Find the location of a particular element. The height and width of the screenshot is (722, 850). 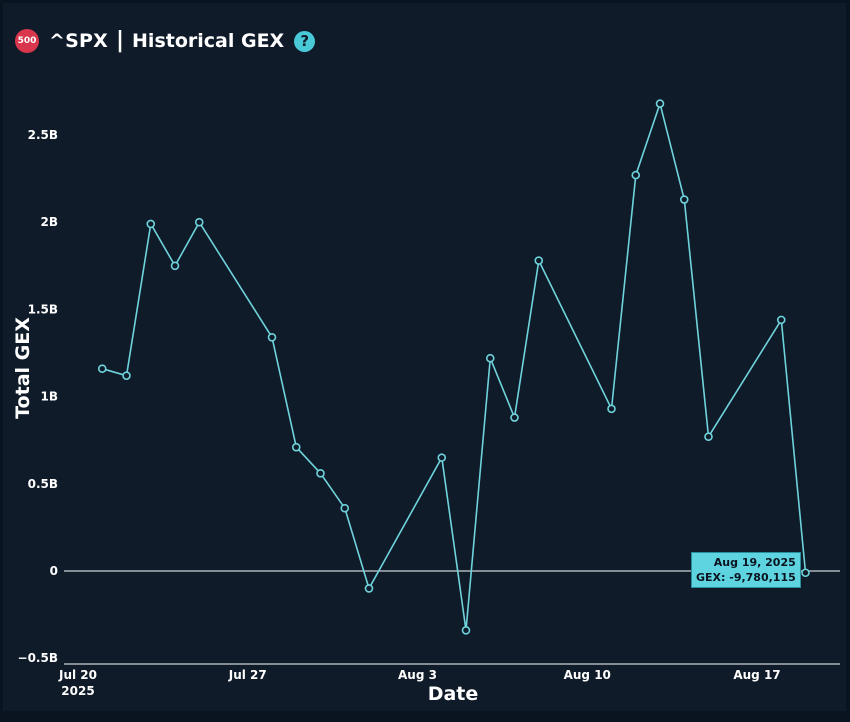

chart-header: 500 ^SPX | Historical GEX ? is located at coordinates (165, 40).